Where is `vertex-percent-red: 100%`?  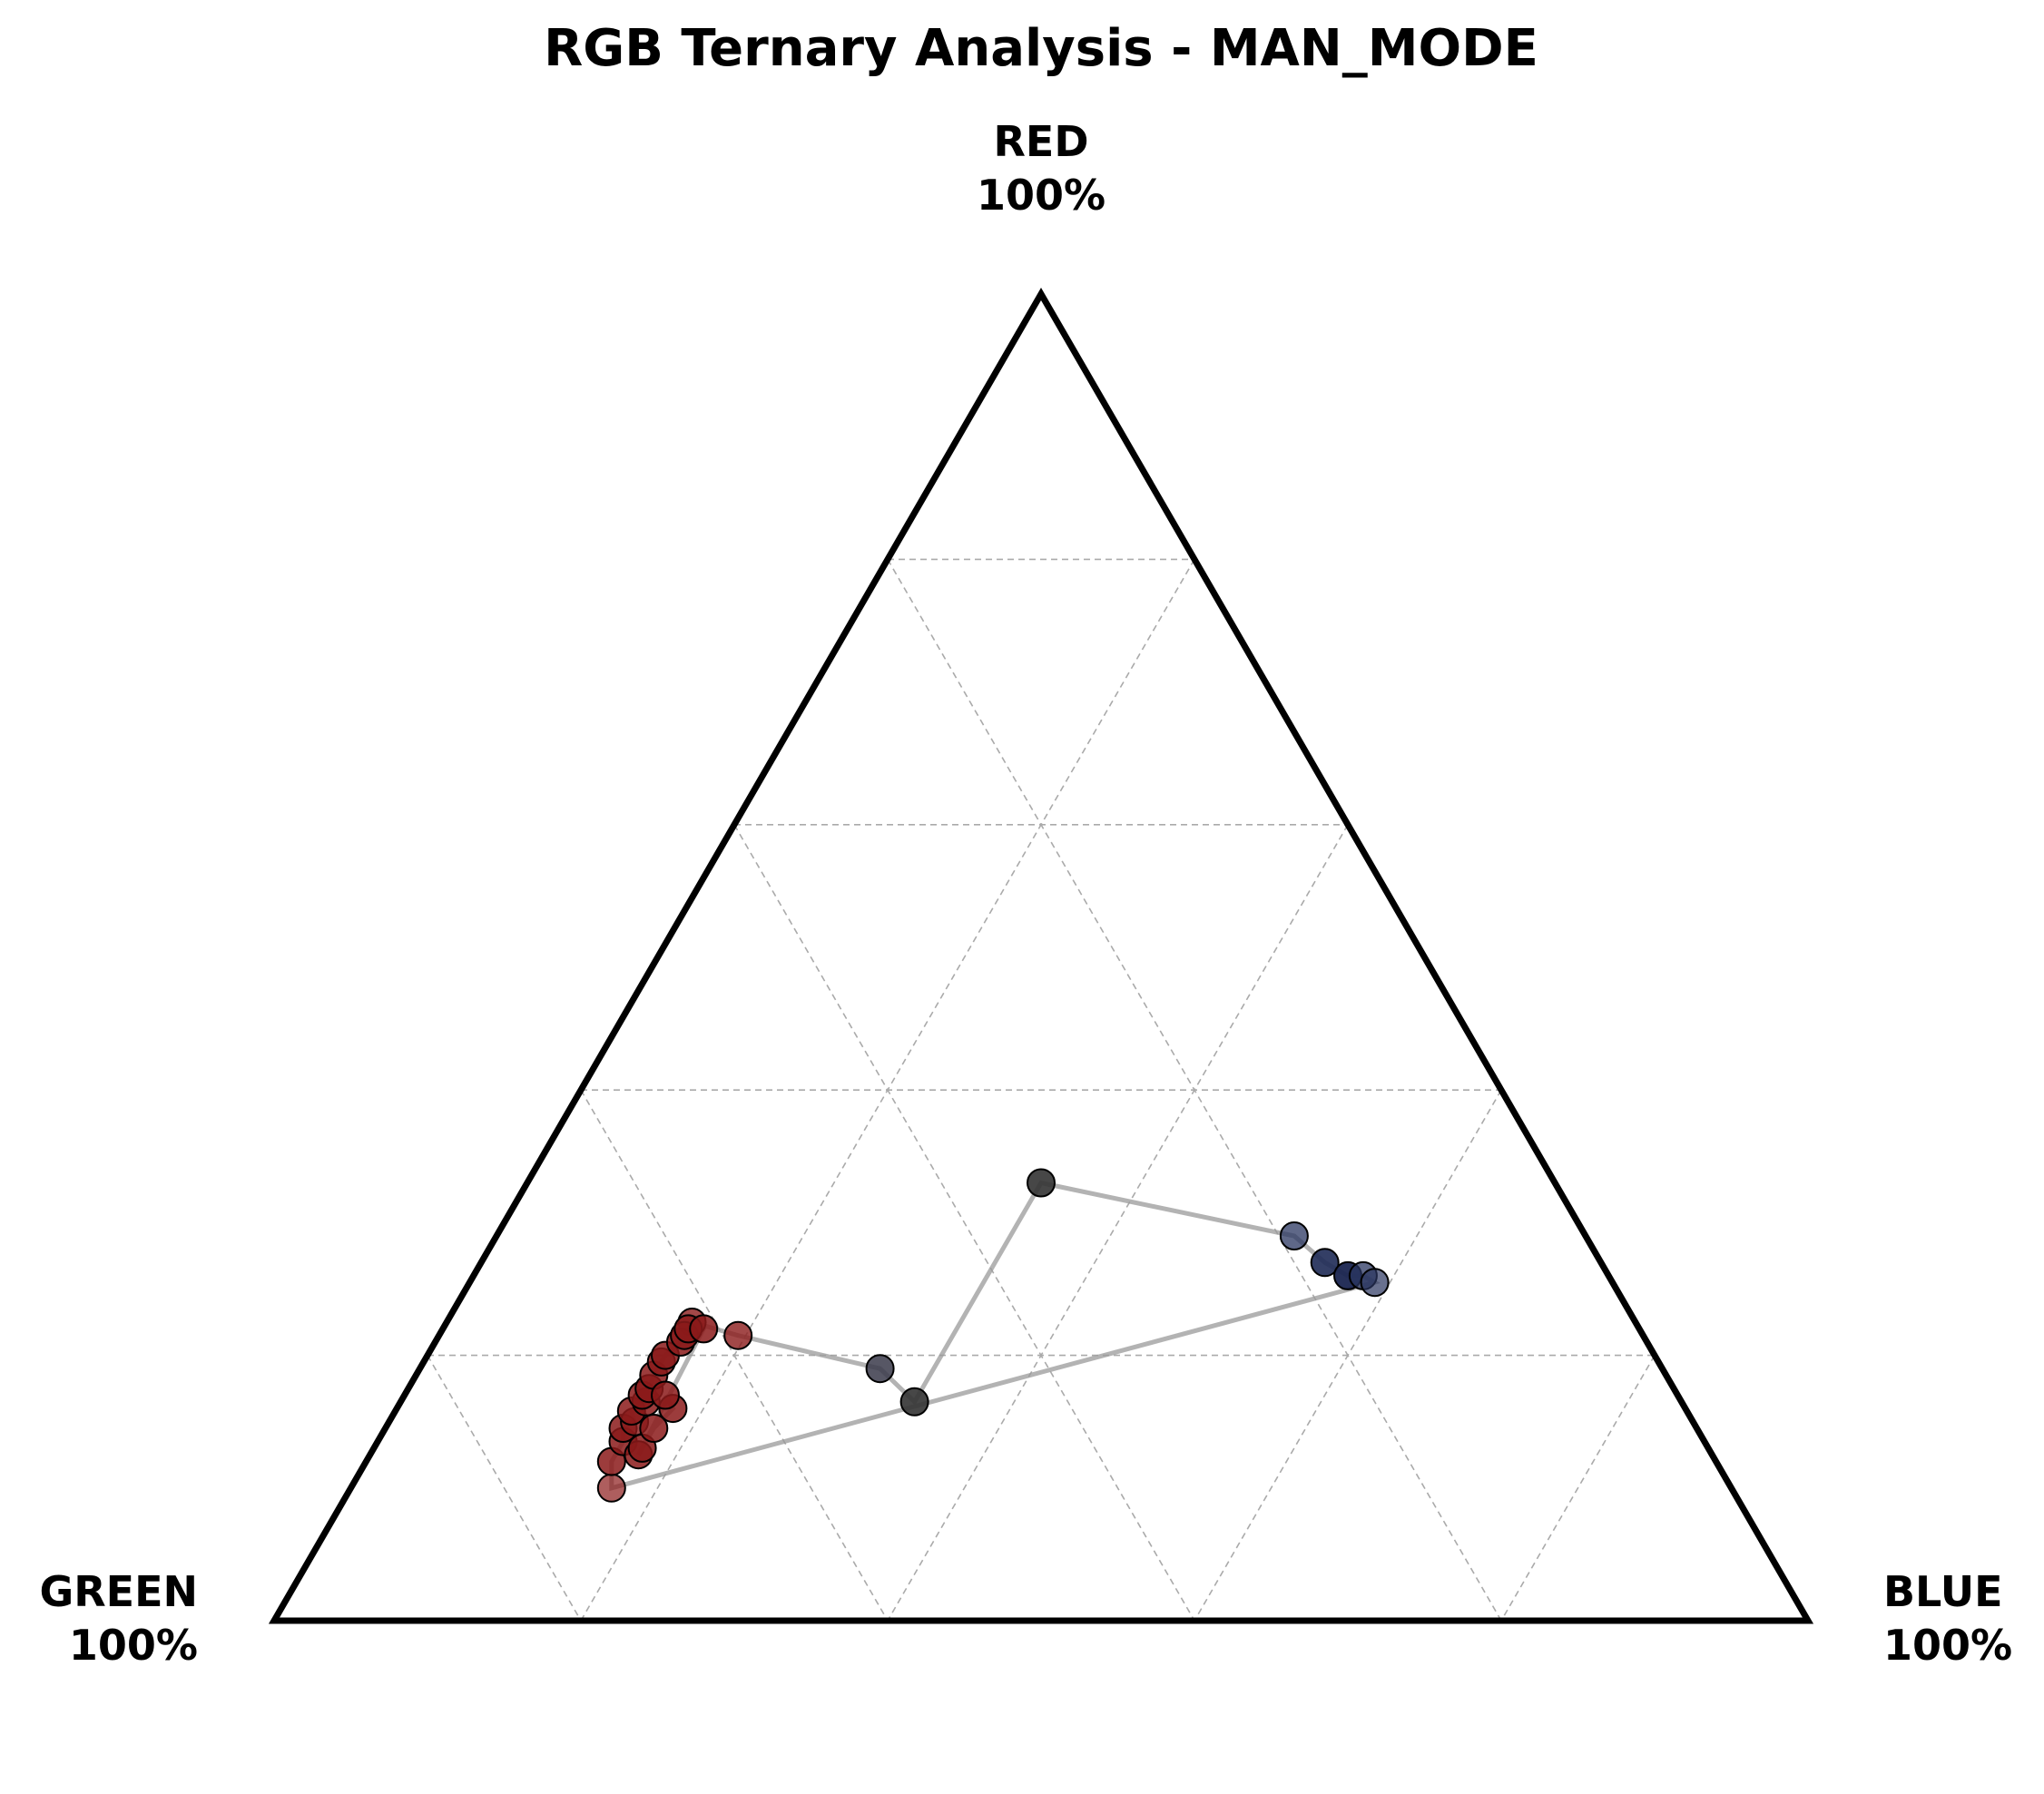
vertex-percent-red: 100% is located at coordinates (1041, 195).